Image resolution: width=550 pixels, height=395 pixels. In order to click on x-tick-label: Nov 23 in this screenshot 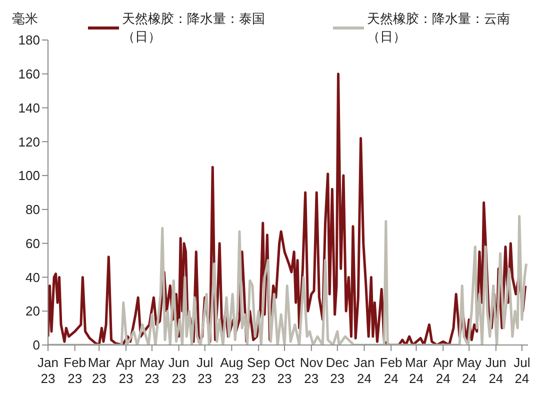, I will do `click(312, 370)`.